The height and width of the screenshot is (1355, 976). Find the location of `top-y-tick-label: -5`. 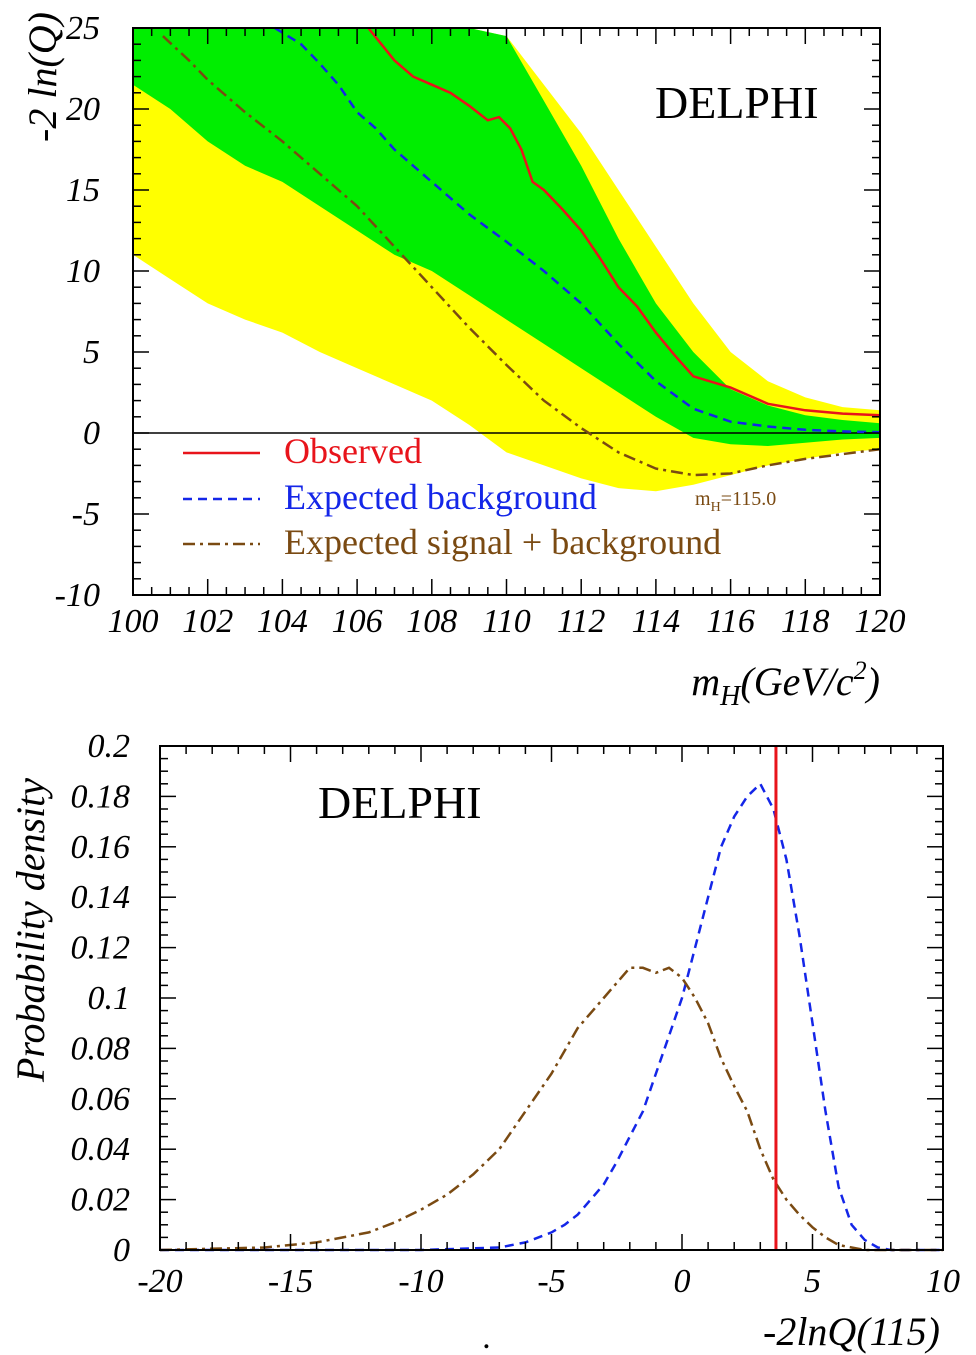

top-y-tick-label: -5 is located at coordinates (86, 514).